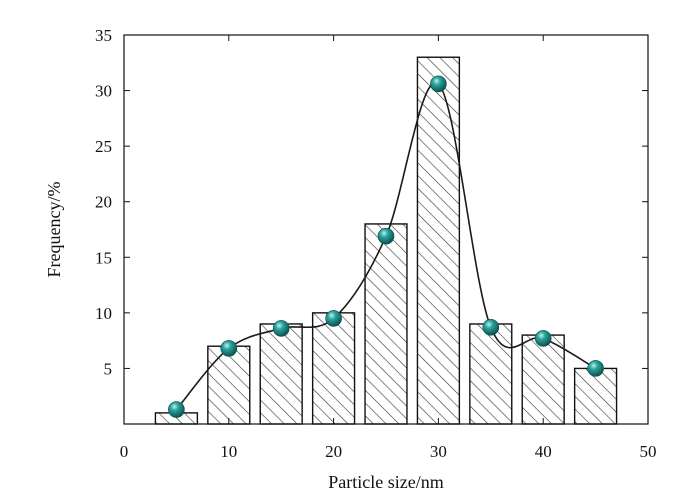 The image size is (699, 500). Describe the element at coordinates (595, 396) in the screenshot. I see `bar-45nm` at that location.